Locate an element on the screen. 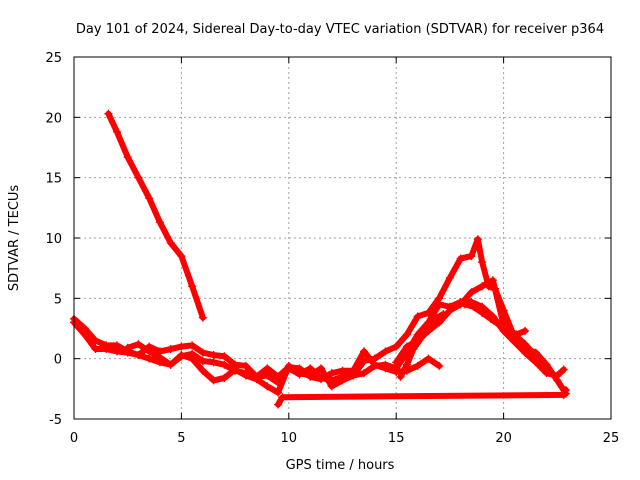 This screenshot has width=640, height=480. y-axis-label: SDTVAR / TECUs is located at coordinates (14, 238).